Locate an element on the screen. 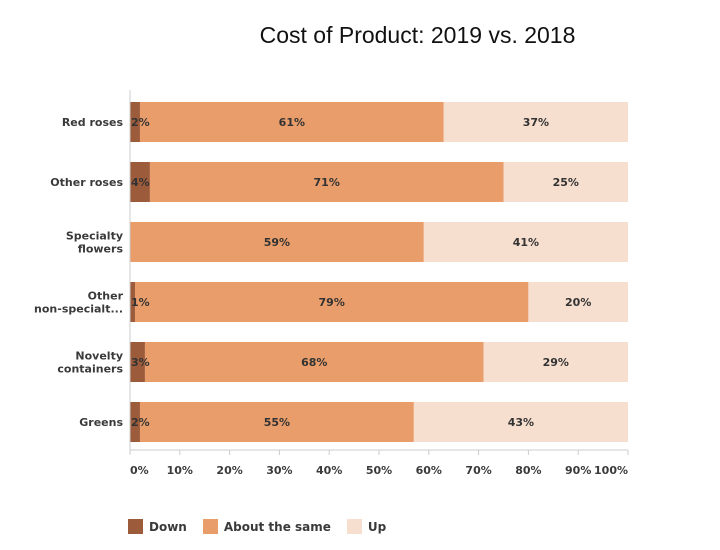  x-tick-label: 50% is located at coordinates (379, 470).